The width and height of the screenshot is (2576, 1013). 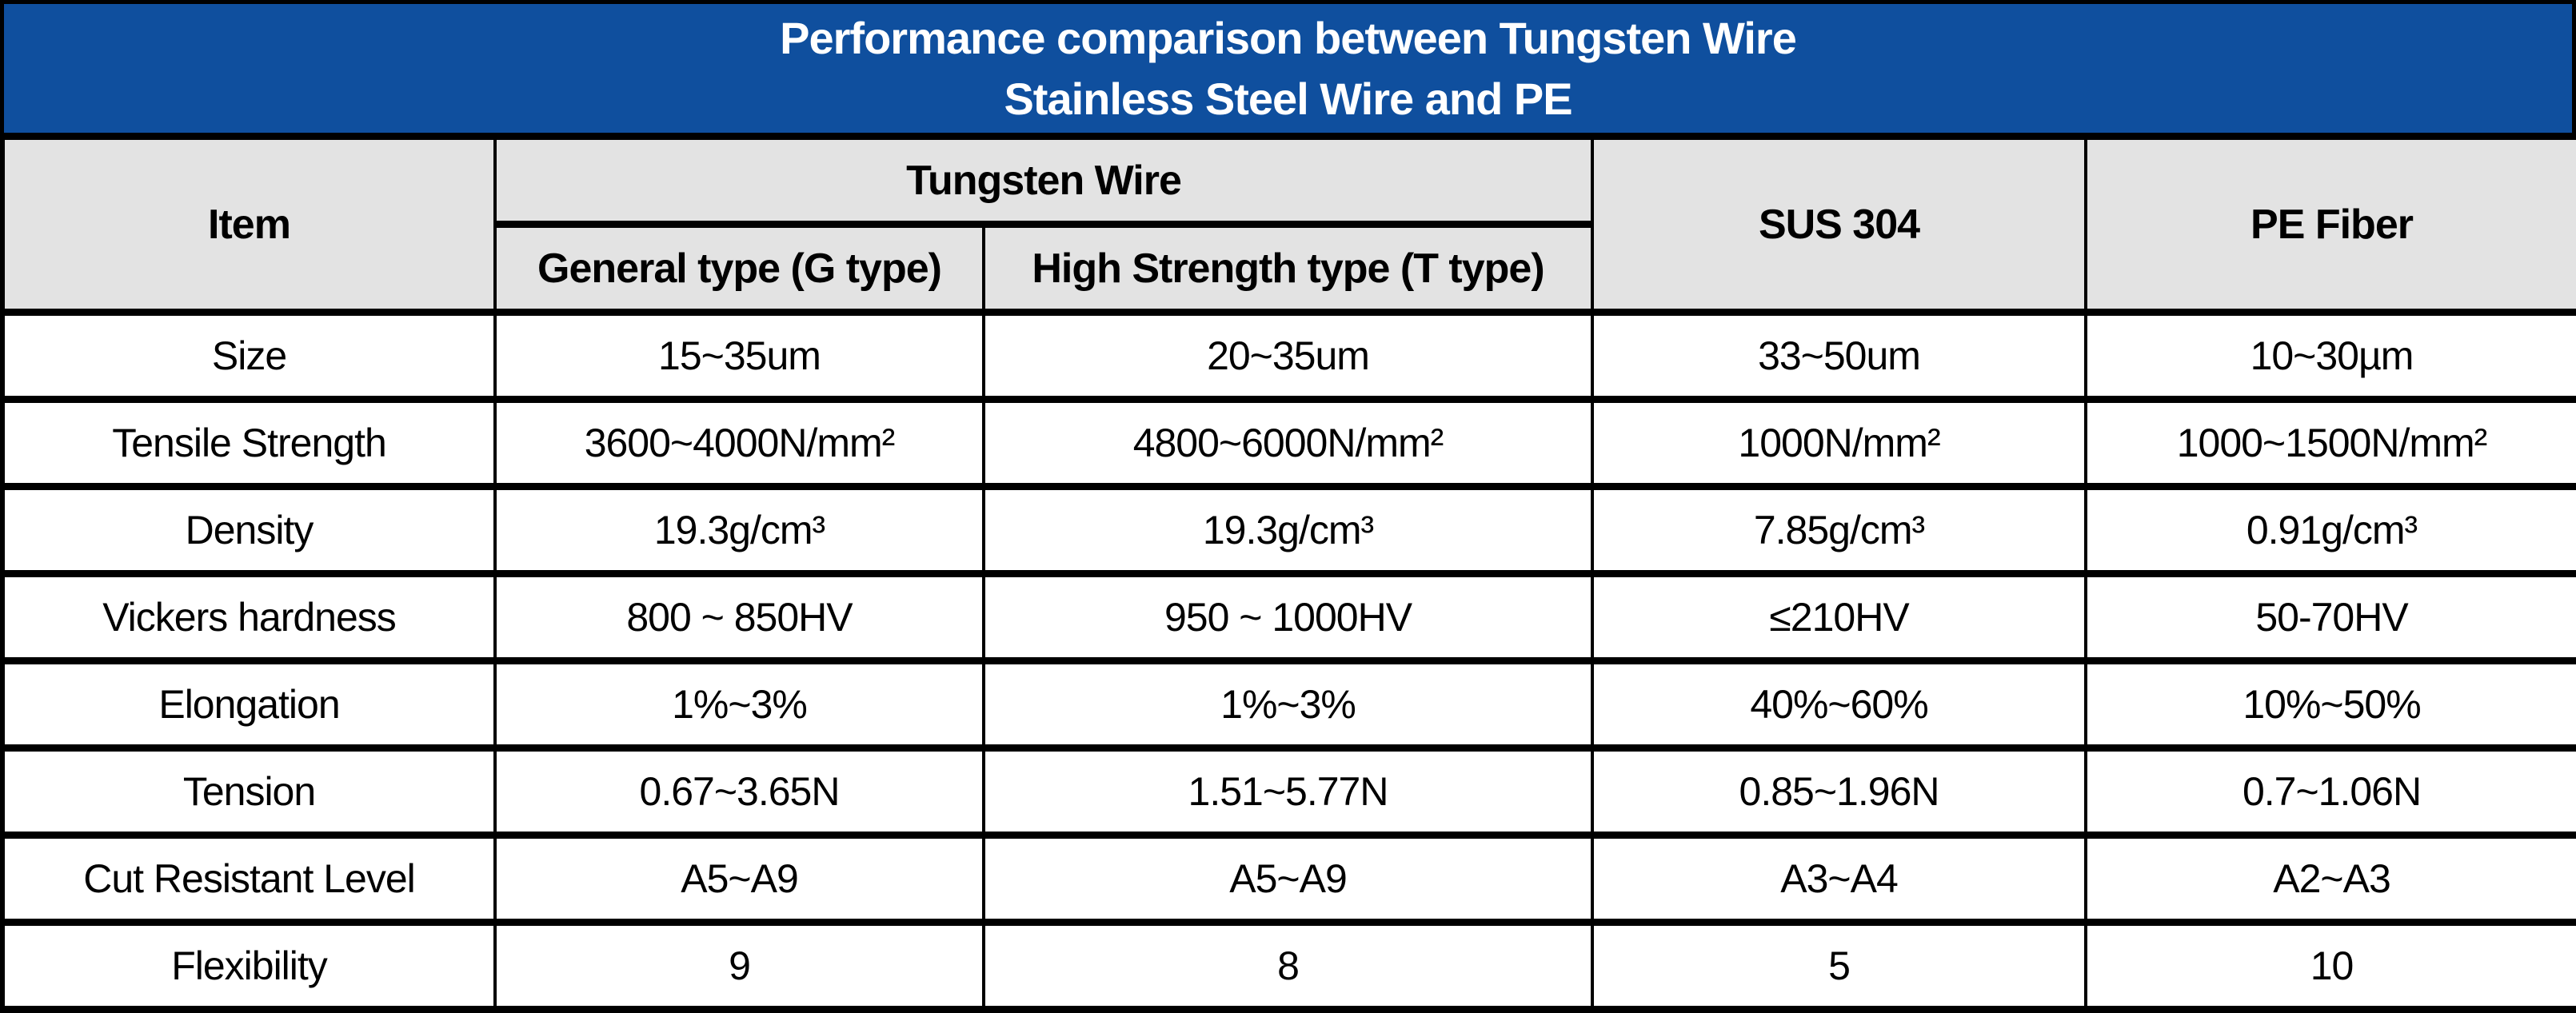 What do you see at coordinates (249, 617) in the screenshot?
I see `row-label: Vickers hardness` at bounding box center [249, 617].